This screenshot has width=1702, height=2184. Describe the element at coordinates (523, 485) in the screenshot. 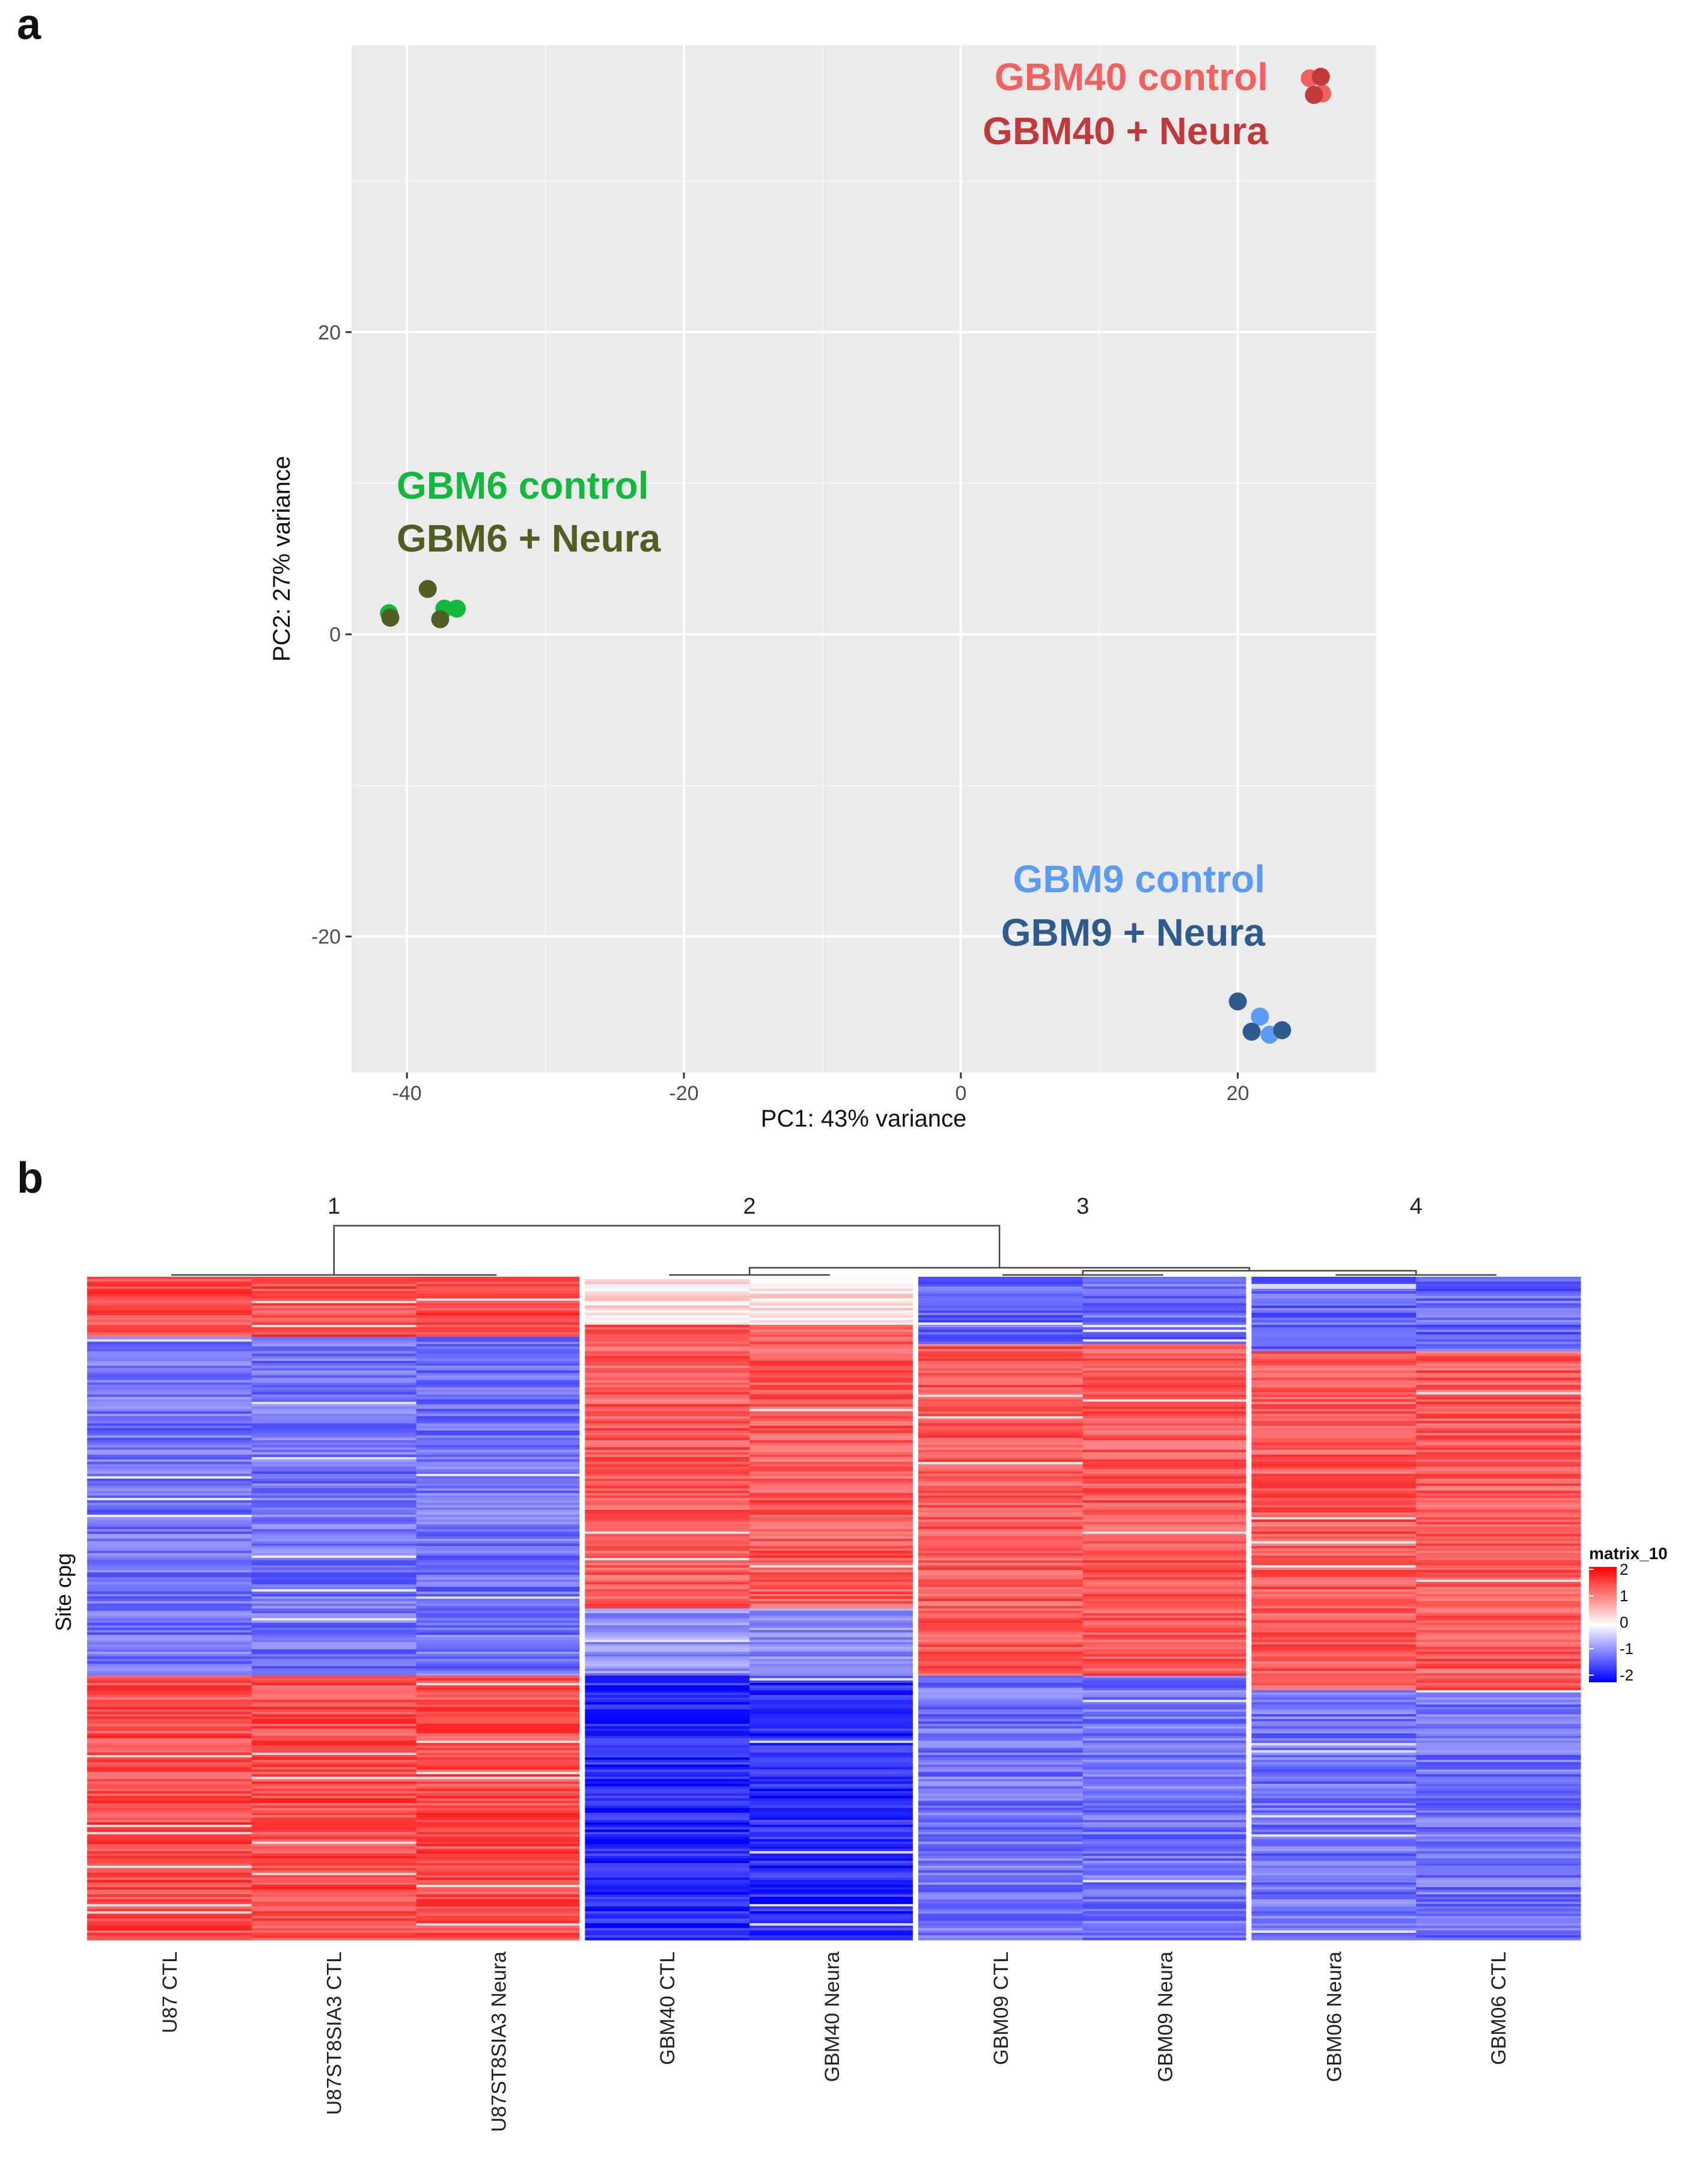

I see `group-annotation: GBM6 control` at that location.